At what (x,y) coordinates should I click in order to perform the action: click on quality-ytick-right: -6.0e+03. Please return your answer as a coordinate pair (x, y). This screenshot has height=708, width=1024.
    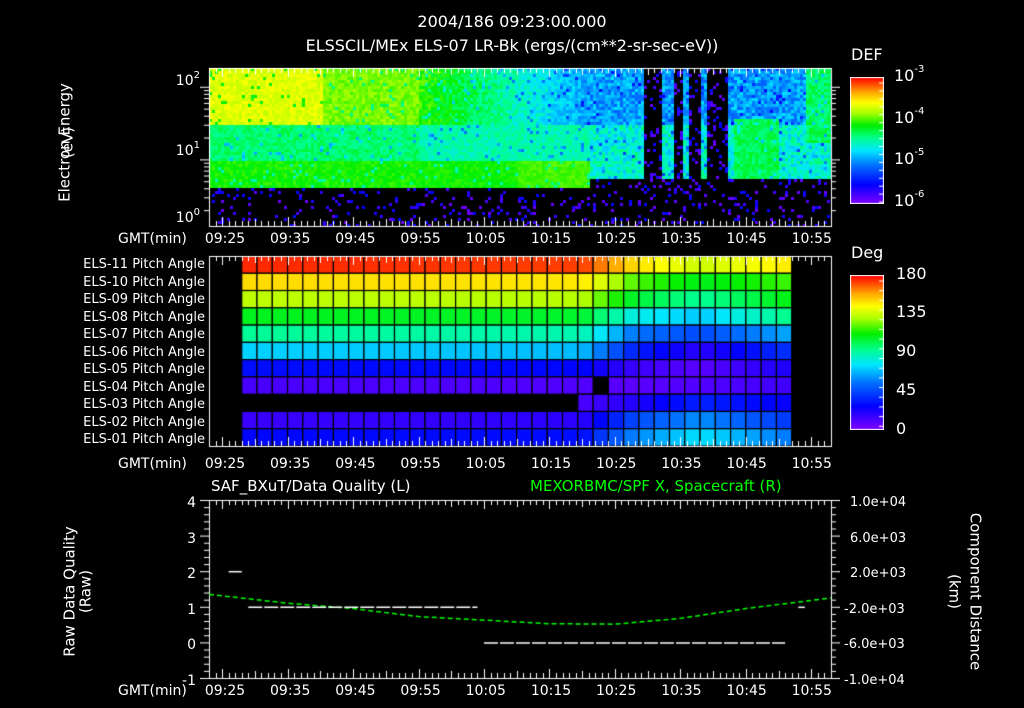
    Looking at the image, I should click on (874, 645).